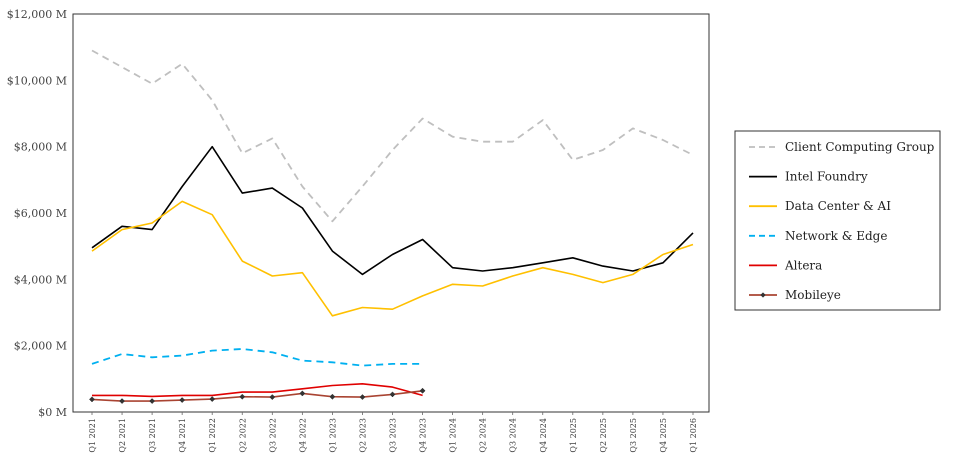  Describe the element at coordinates (37, 80) in the screenshot. I see `y-tick-label: $10,000 M` at that location.